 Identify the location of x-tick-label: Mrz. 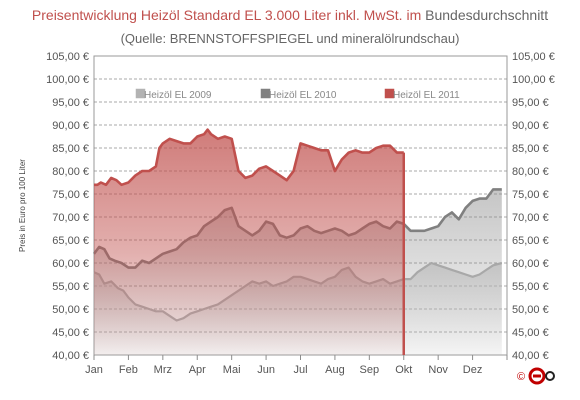
(163, 370).